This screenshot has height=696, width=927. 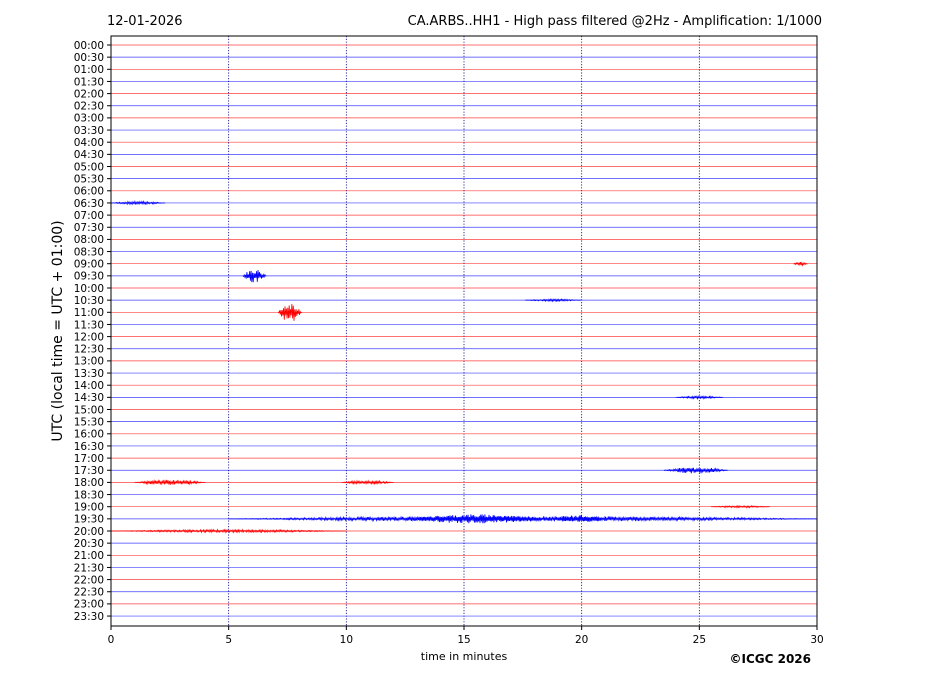 What do you see at coordinates (770, 659) in the screenshot?
I see `copyright-text: ©ICGC 2026` at bounding box center [770, 659].